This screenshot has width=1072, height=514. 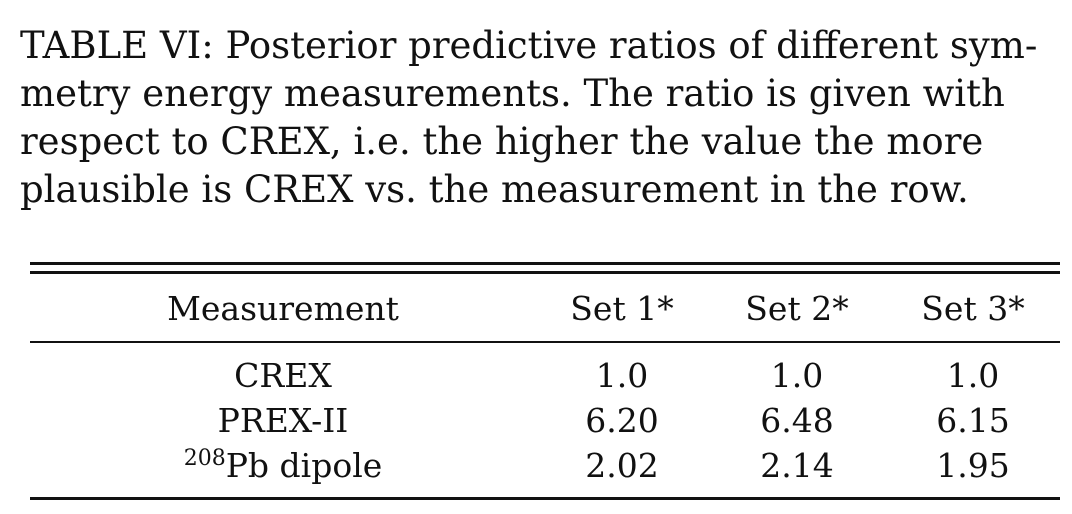 What do you see at coordinates (304, 465) in the screenshot?
I see `measurement-name: Pb dipole` at bounding box center [304, 465].